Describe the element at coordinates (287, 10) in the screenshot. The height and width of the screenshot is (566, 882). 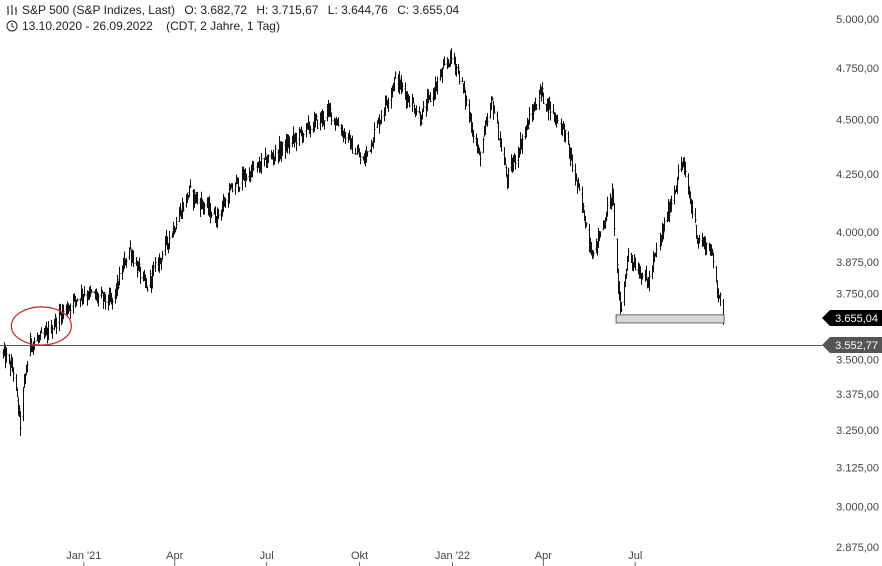
I see `high-value: H: 3.715,67` at that location.